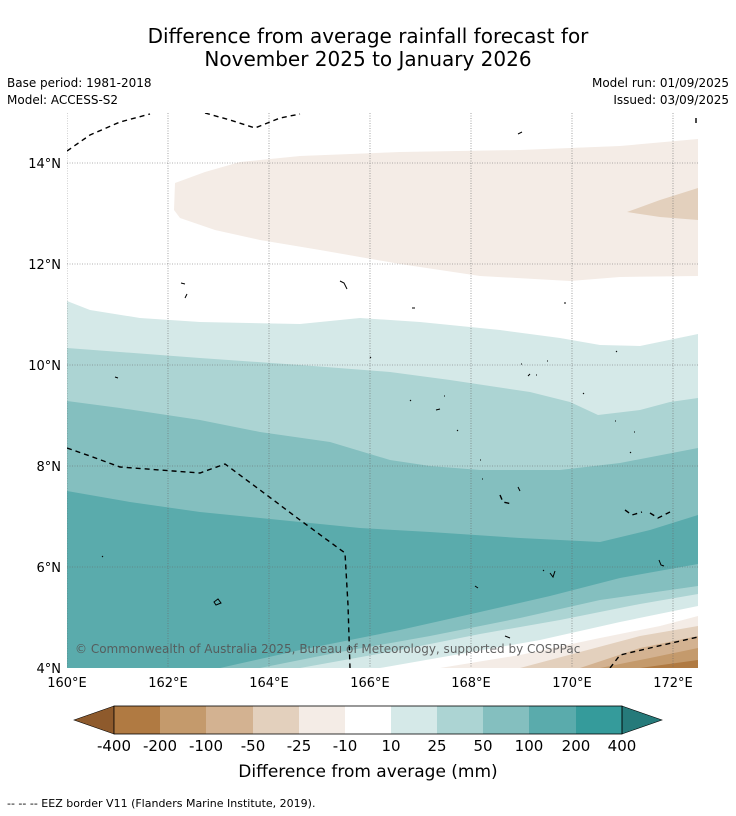  I want to click on lon-label-162e: 162°E, so click(168, 683).